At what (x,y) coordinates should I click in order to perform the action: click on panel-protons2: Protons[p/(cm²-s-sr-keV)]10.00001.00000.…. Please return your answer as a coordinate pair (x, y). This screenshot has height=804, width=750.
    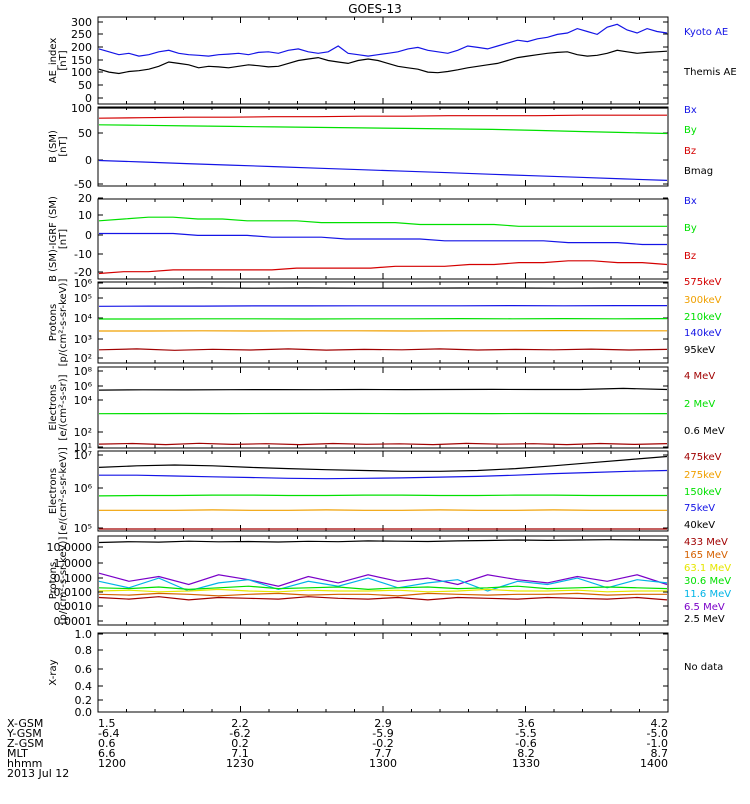
    Looking at the image, I should click on (389, 582).